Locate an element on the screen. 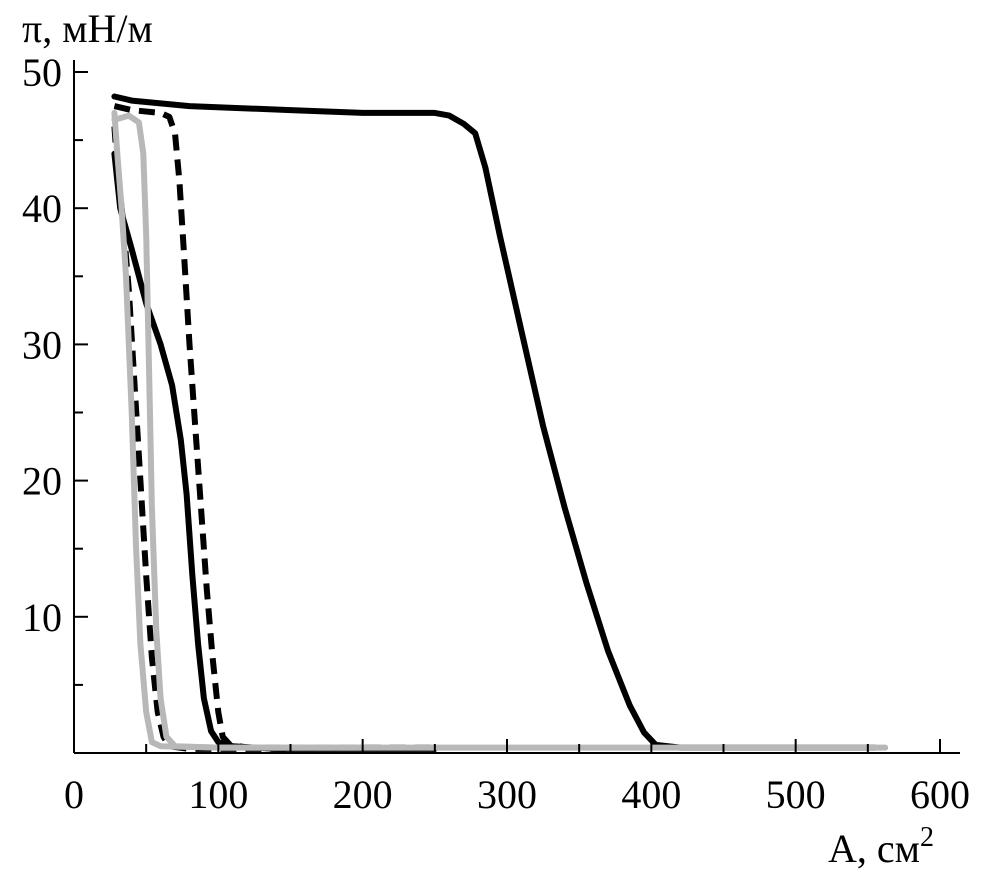  y-tick-label: 10 is located at coordinates (42, 617).